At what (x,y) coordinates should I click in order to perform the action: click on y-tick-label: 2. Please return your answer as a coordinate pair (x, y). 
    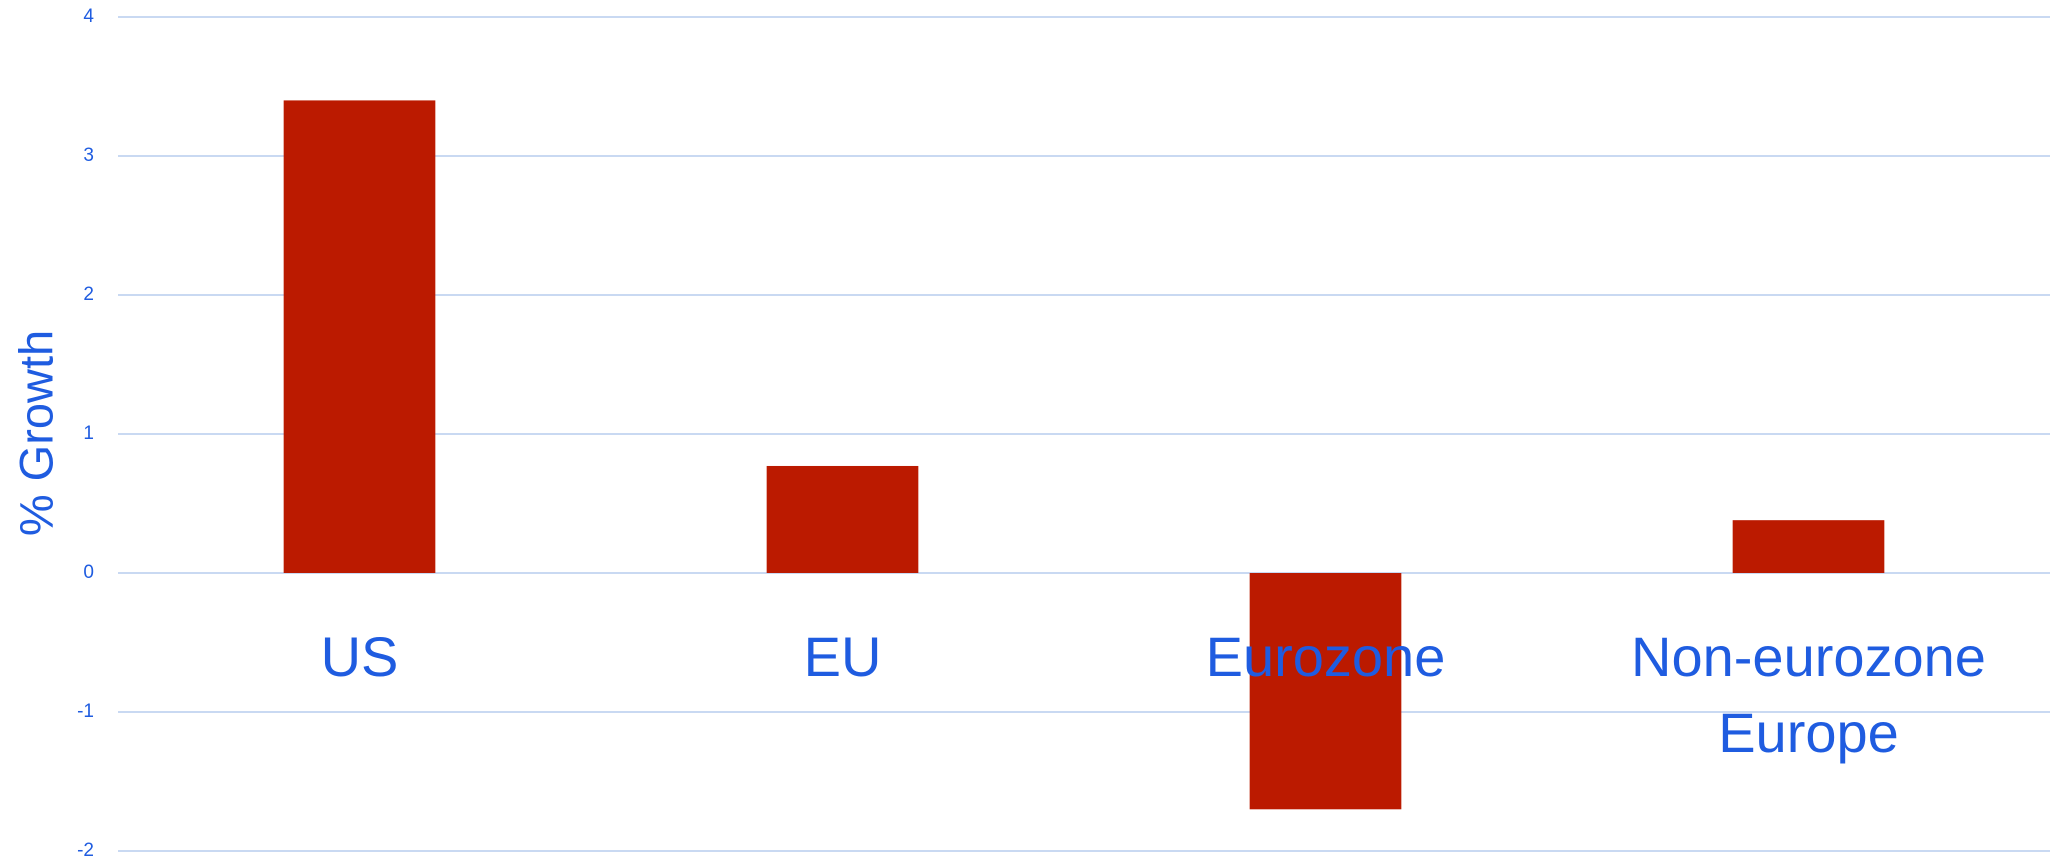
    Looking at the image, I should click on (88, 294).